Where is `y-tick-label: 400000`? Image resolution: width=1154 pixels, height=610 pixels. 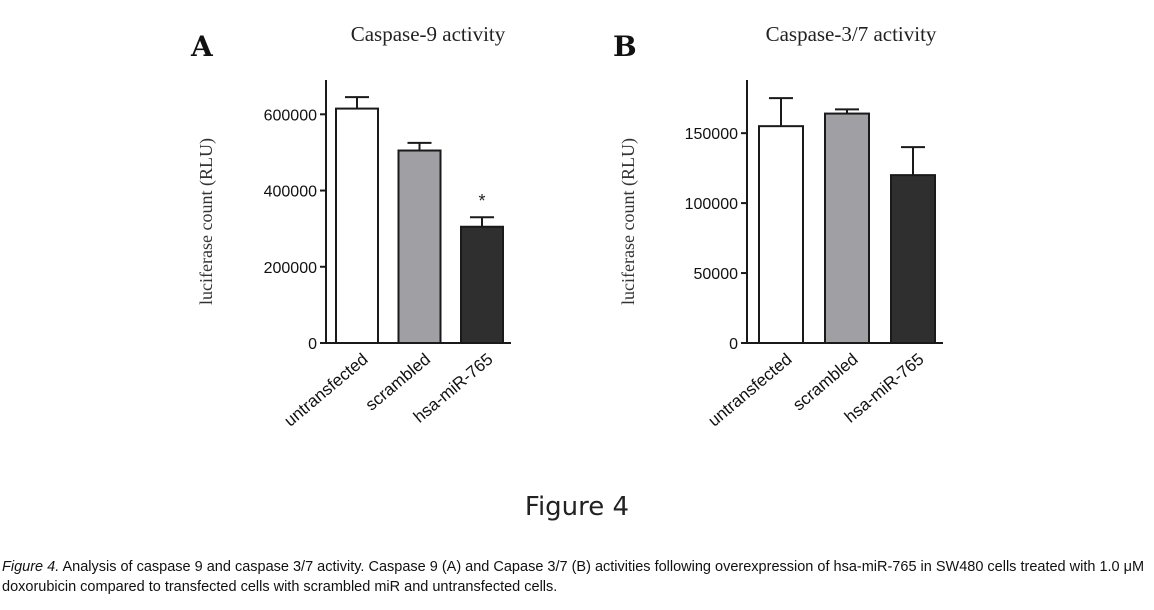 y-tick-label: 400000 is located at coordinates (290, 192).